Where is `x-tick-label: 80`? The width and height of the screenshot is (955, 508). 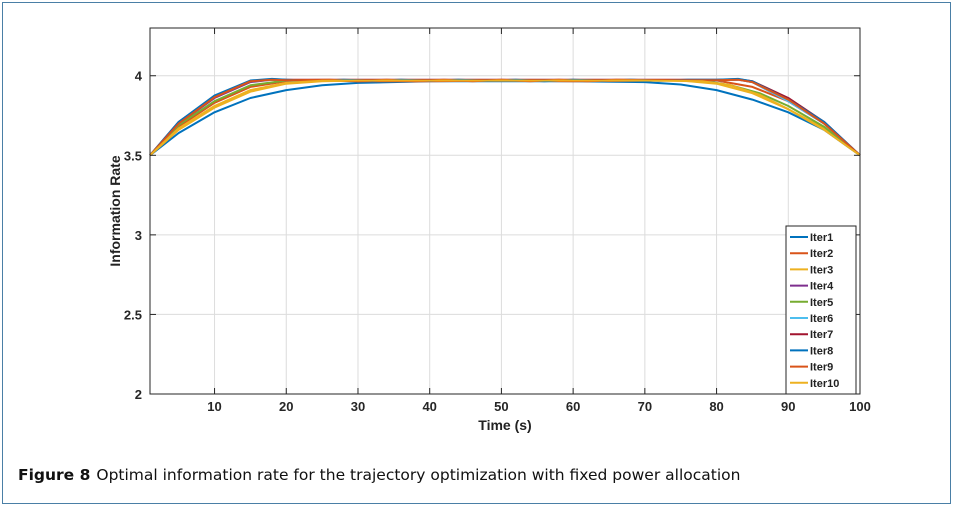
x-tick-label: 80 is located at coordinates (716, 406).